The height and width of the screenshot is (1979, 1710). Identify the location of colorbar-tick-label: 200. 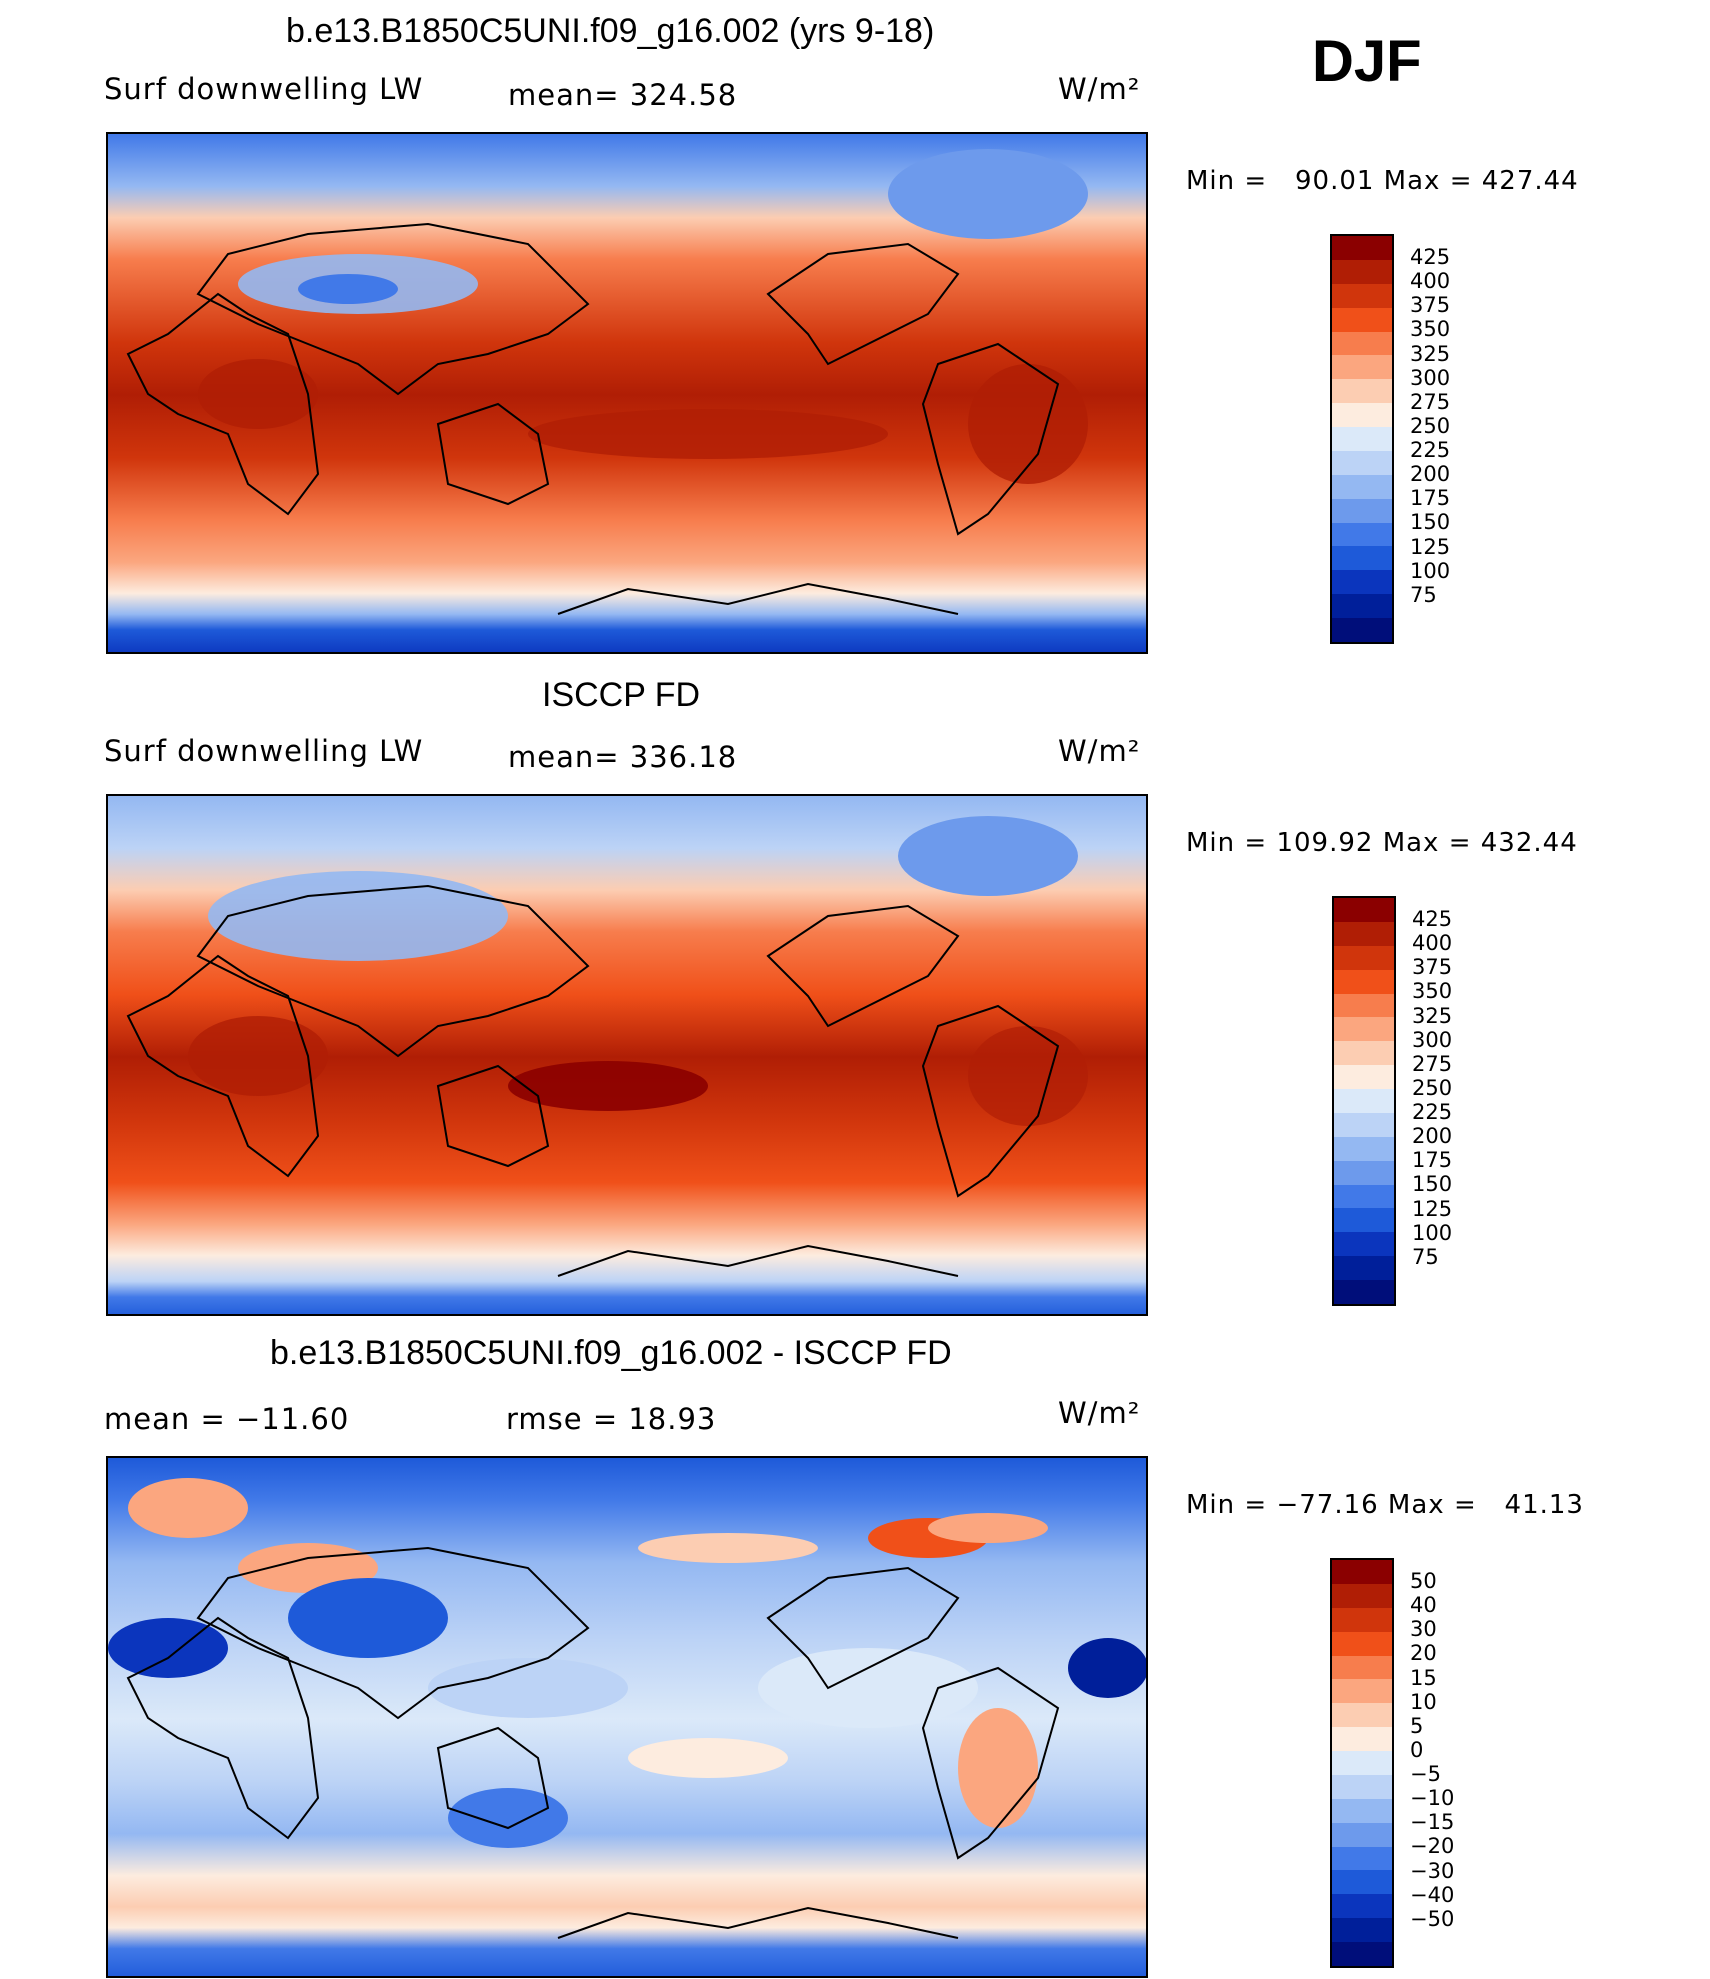
(1432, 1136).